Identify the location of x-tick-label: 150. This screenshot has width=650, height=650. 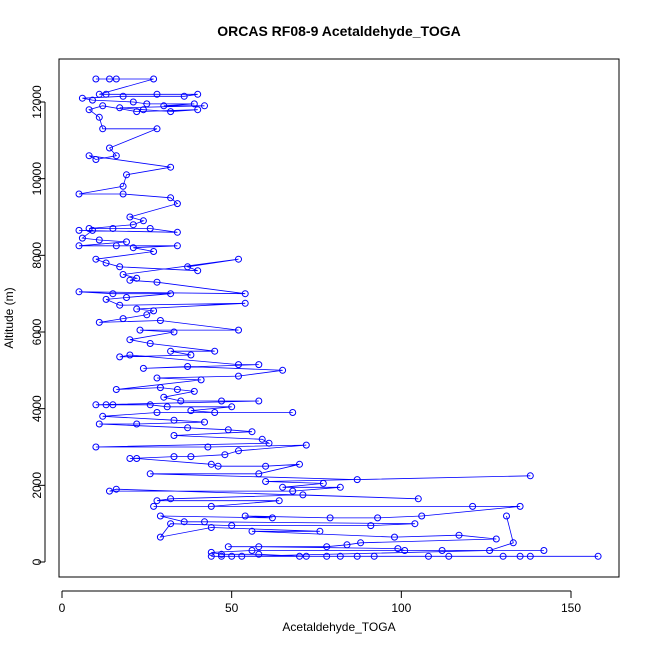
(571, 608).